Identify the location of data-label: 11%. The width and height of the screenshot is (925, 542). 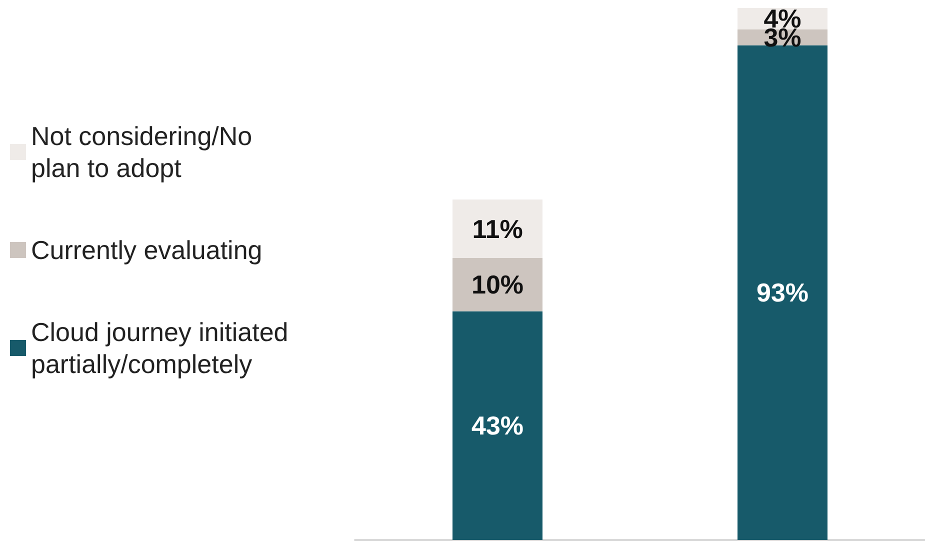
(497, 229).